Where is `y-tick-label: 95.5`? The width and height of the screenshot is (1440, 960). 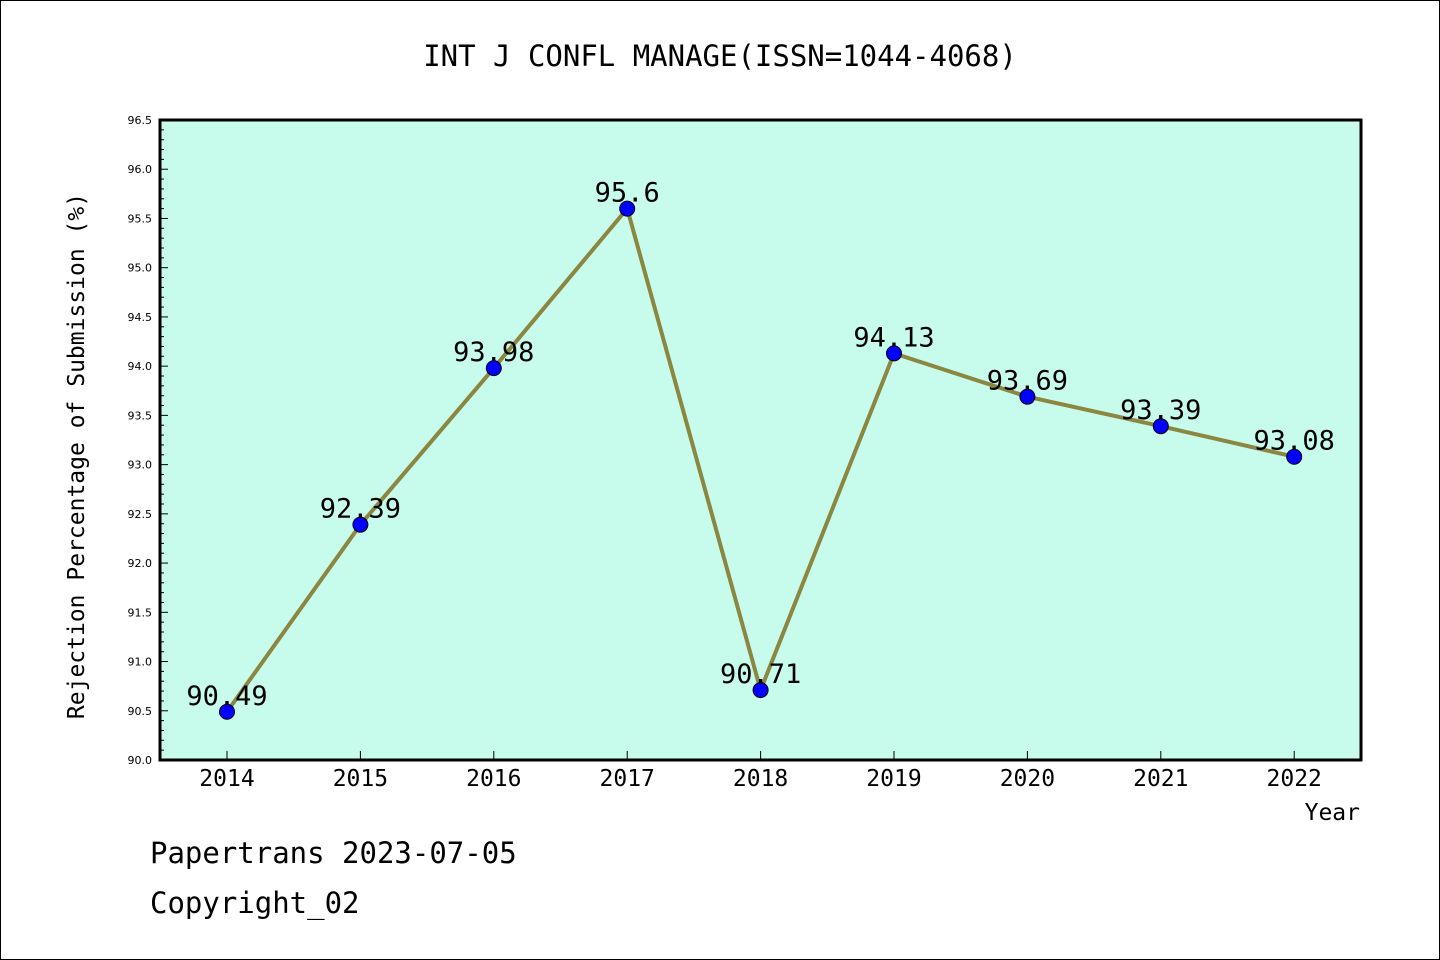
y-tick-label: 95.5 is located at coordinates (140, 218).